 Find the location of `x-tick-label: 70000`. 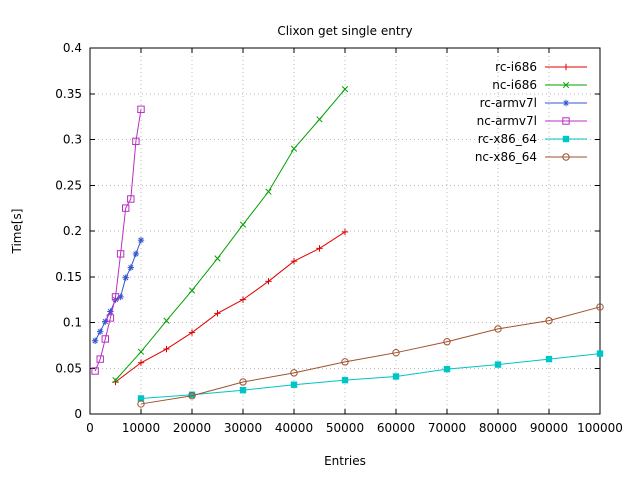

x-tick-label: 70000 is located at coordinates (447, 428).